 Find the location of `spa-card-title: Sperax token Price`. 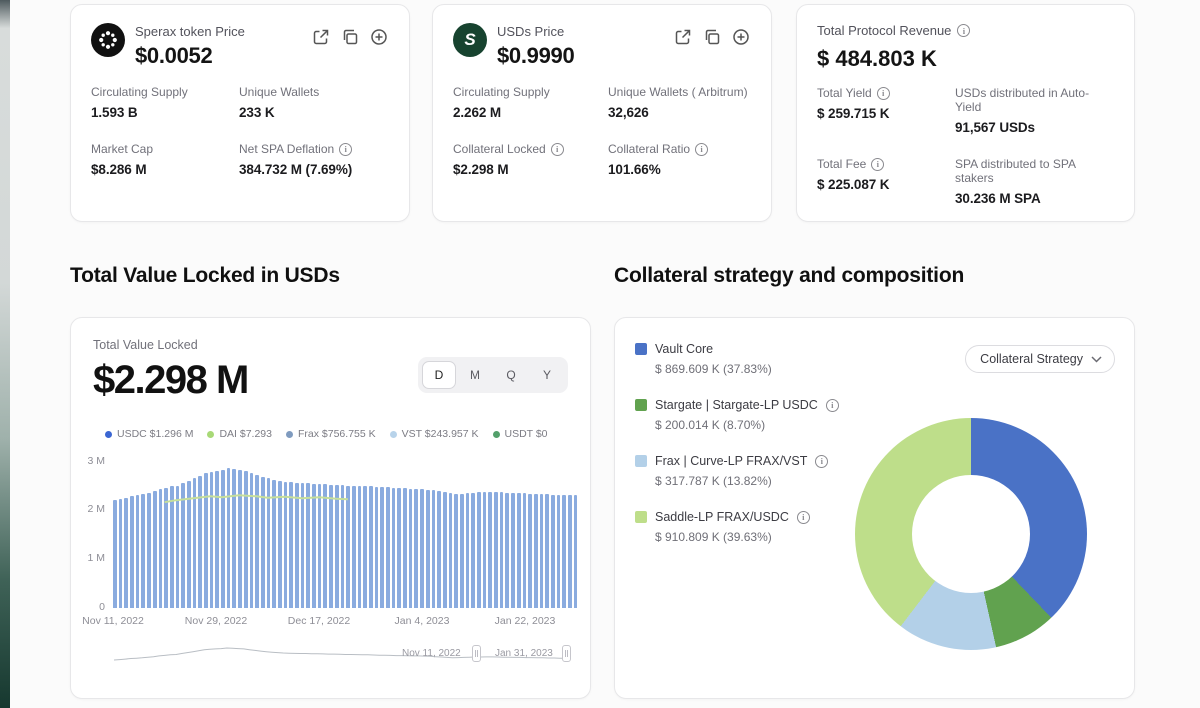

spa-card-title: Sperax token Price is located at coordinates (190, 31).